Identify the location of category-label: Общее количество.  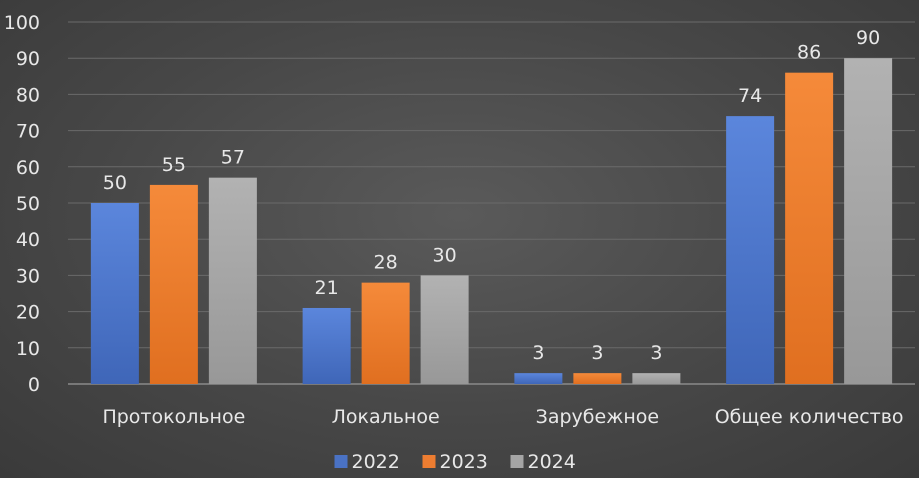
(809, 417).